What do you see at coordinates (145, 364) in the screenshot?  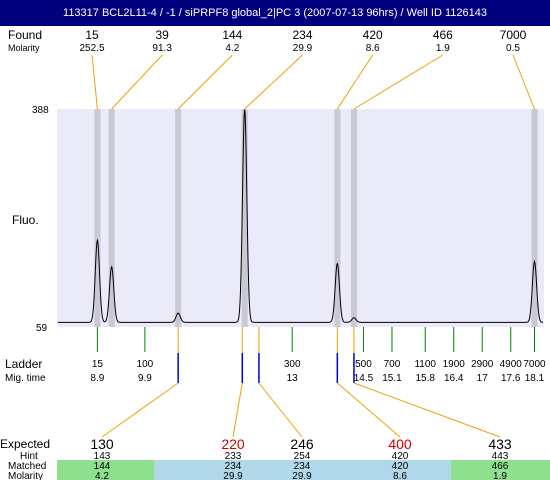 I see `ladder-size-label: 100` at bounding box center [145, 364].